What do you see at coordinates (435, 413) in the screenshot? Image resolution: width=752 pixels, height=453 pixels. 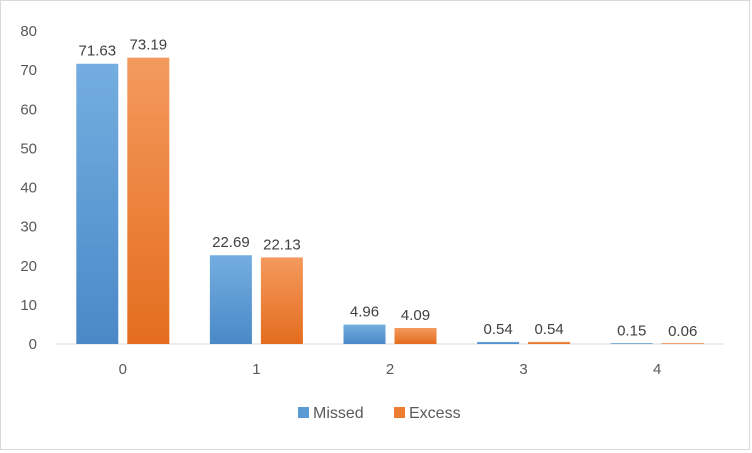 I see `legend-label-excess: Excess` at bounding box center [435, 413].